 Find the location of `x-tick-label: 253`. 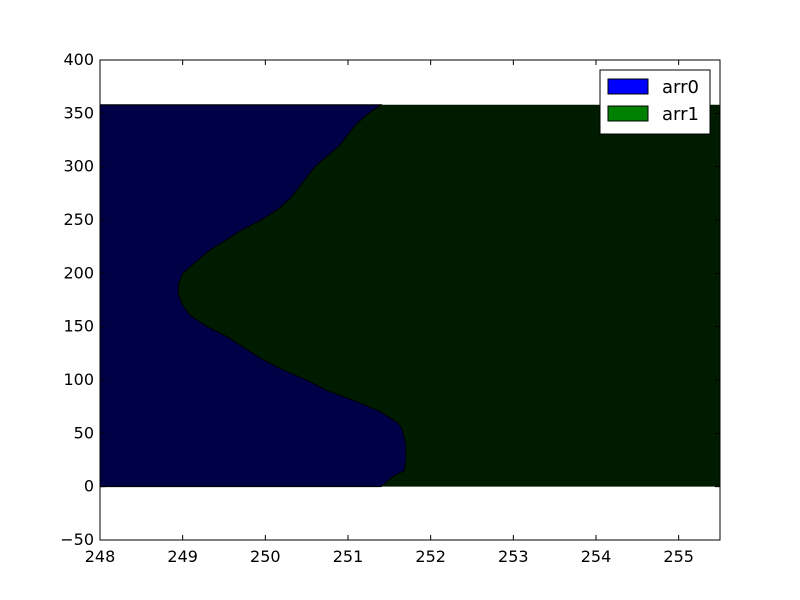

x-tick-label: 253 is located at coordinates (513, 556).